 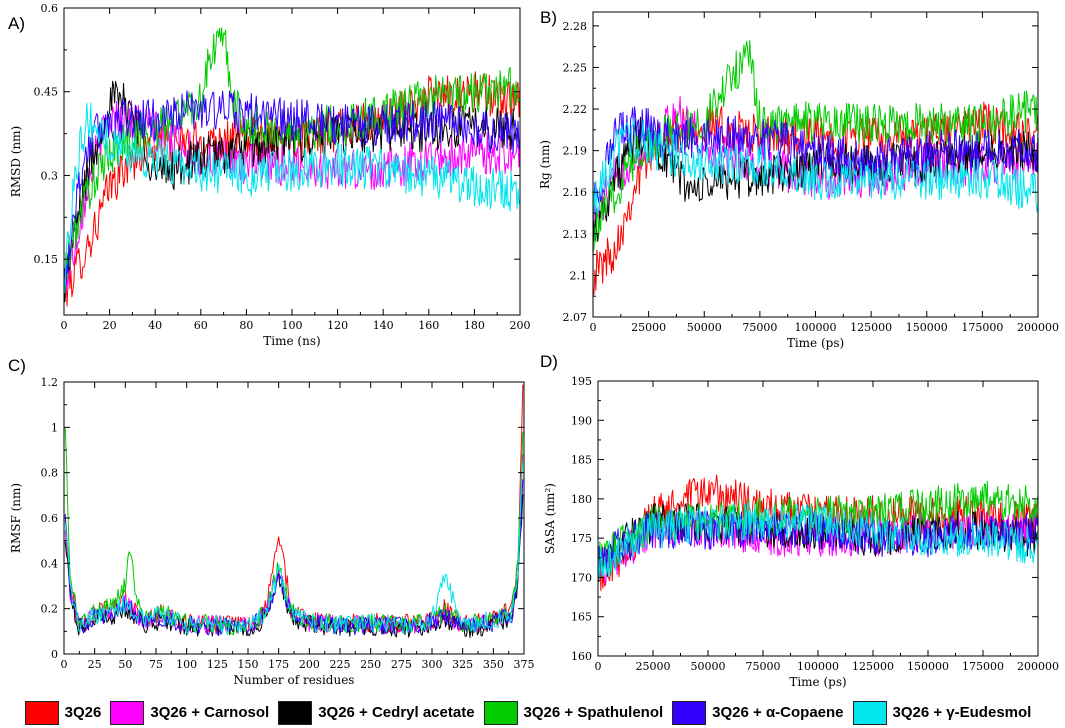 I want to click on y-tick-label: 170, so click(x=581, y=577).